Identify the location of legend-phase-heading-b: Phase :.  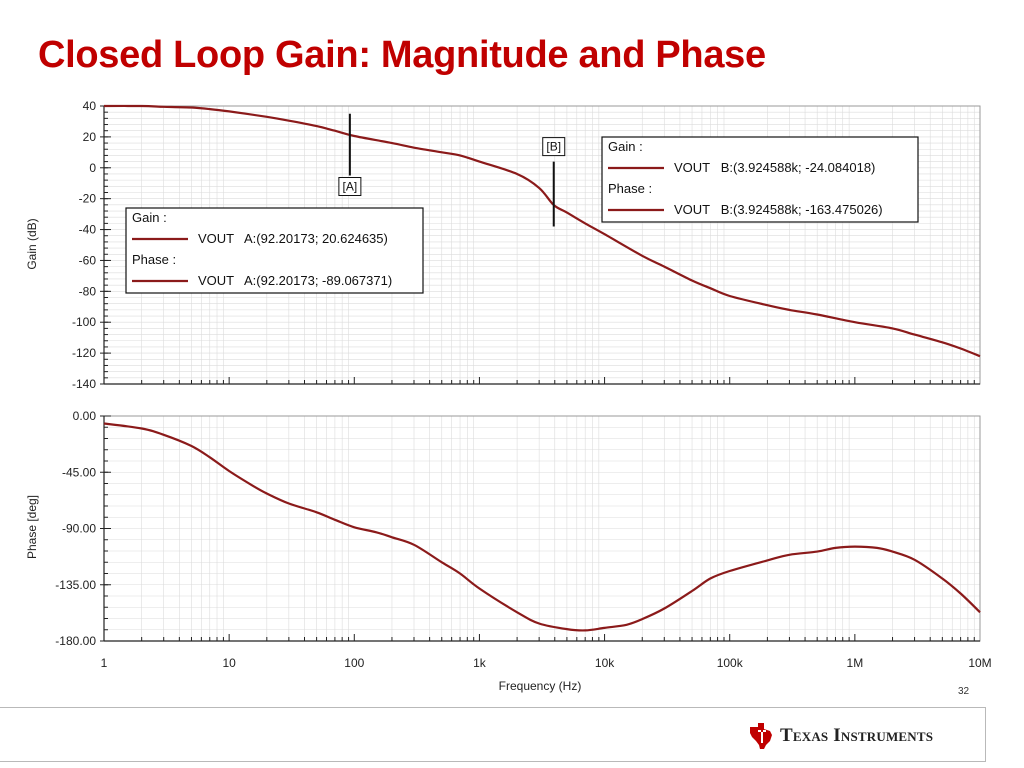
(630, 188).